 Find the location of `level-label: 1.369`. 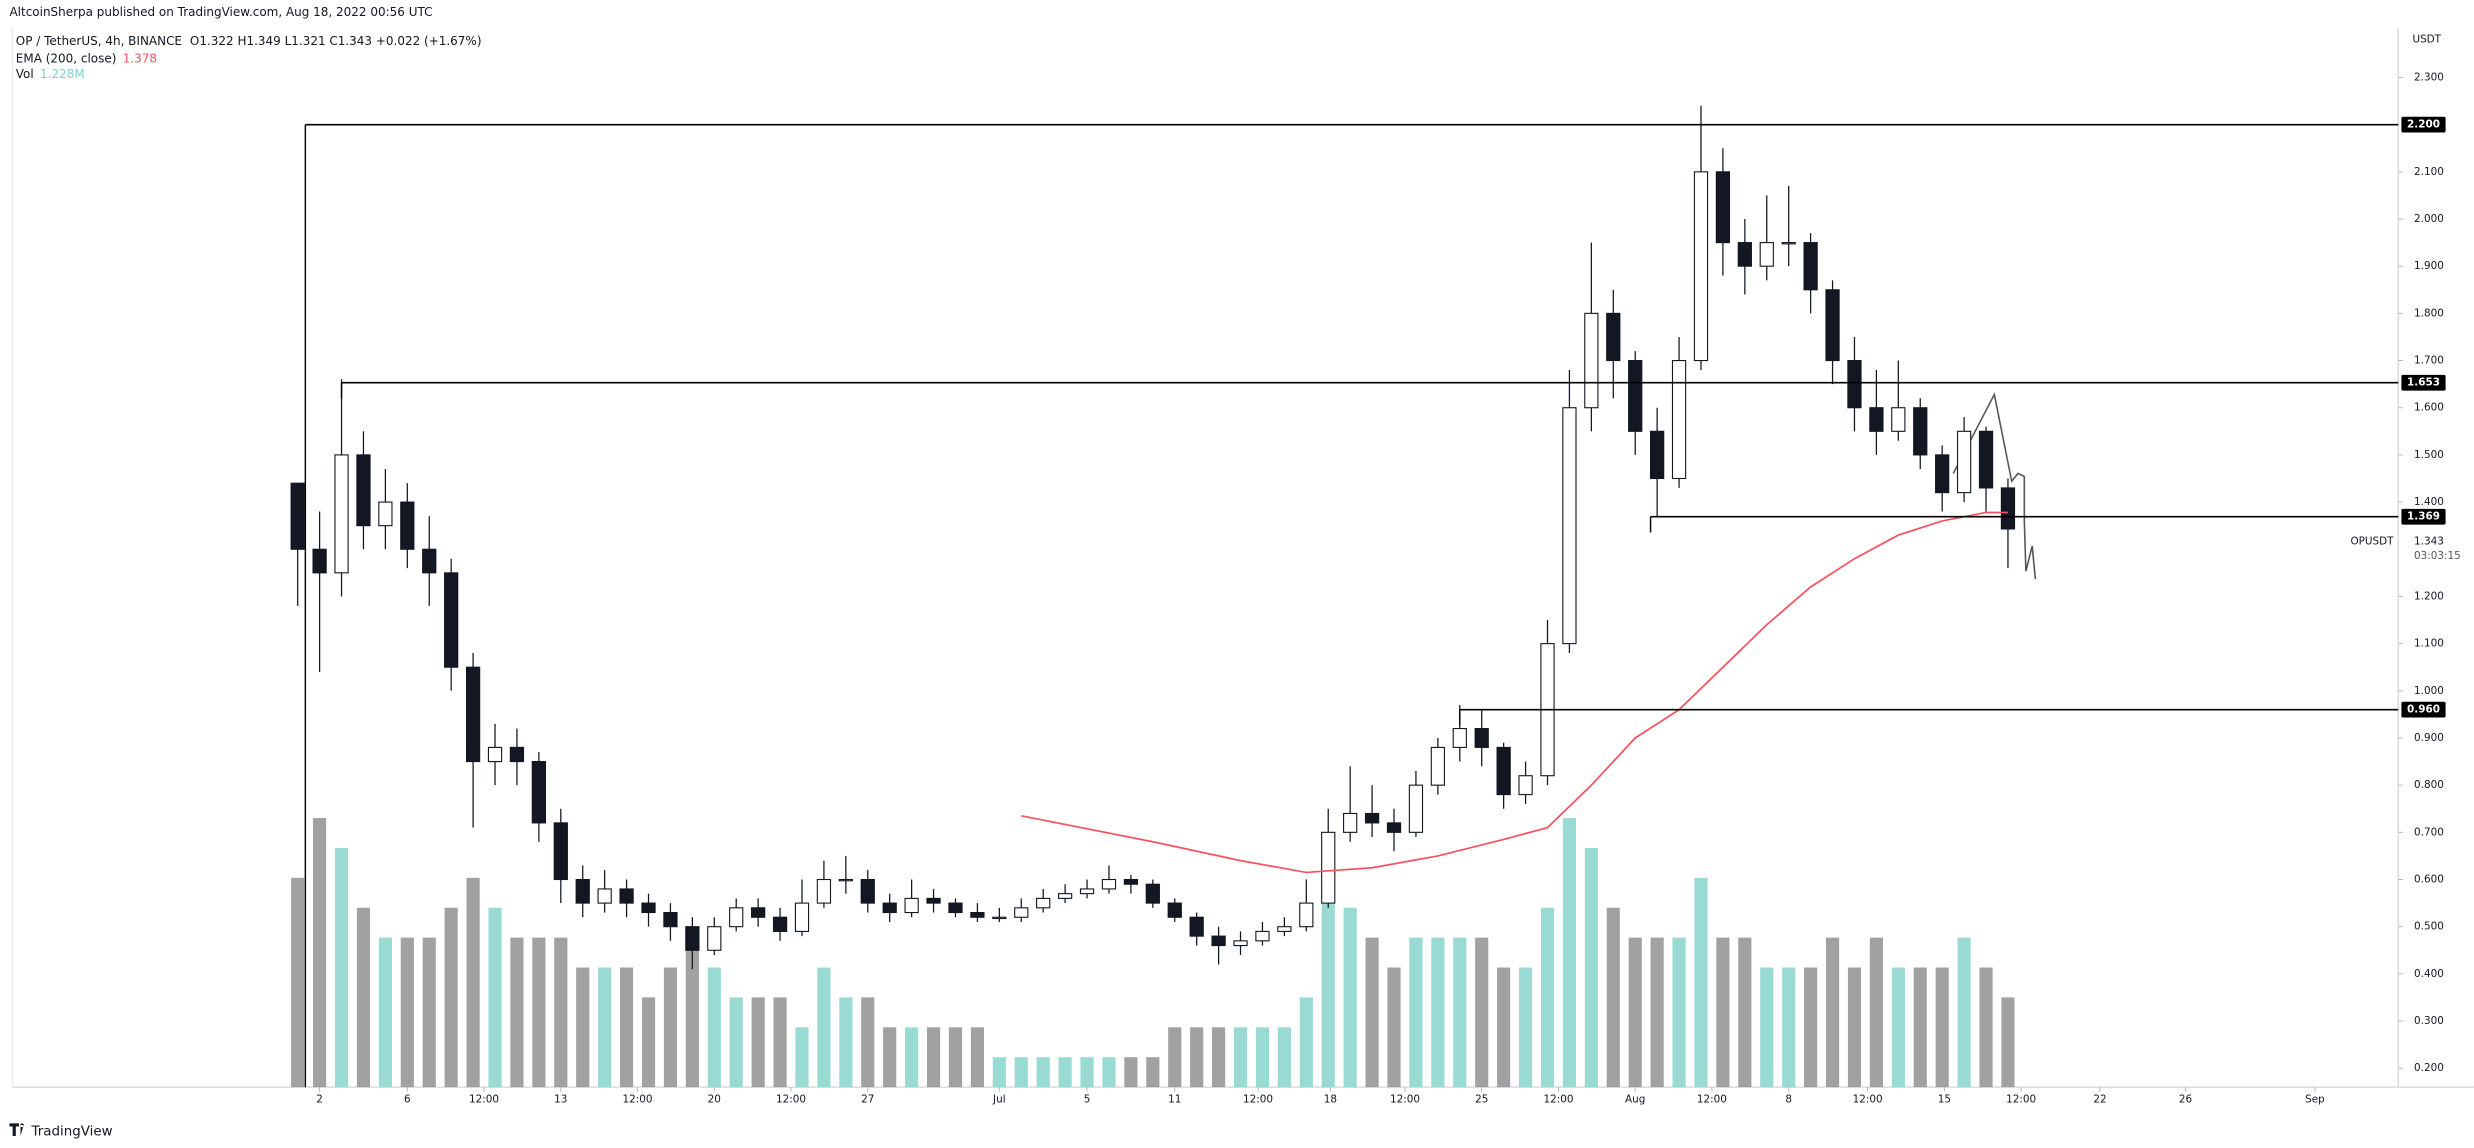

level-label: 1.369 is located at coordinates (2423, 517).